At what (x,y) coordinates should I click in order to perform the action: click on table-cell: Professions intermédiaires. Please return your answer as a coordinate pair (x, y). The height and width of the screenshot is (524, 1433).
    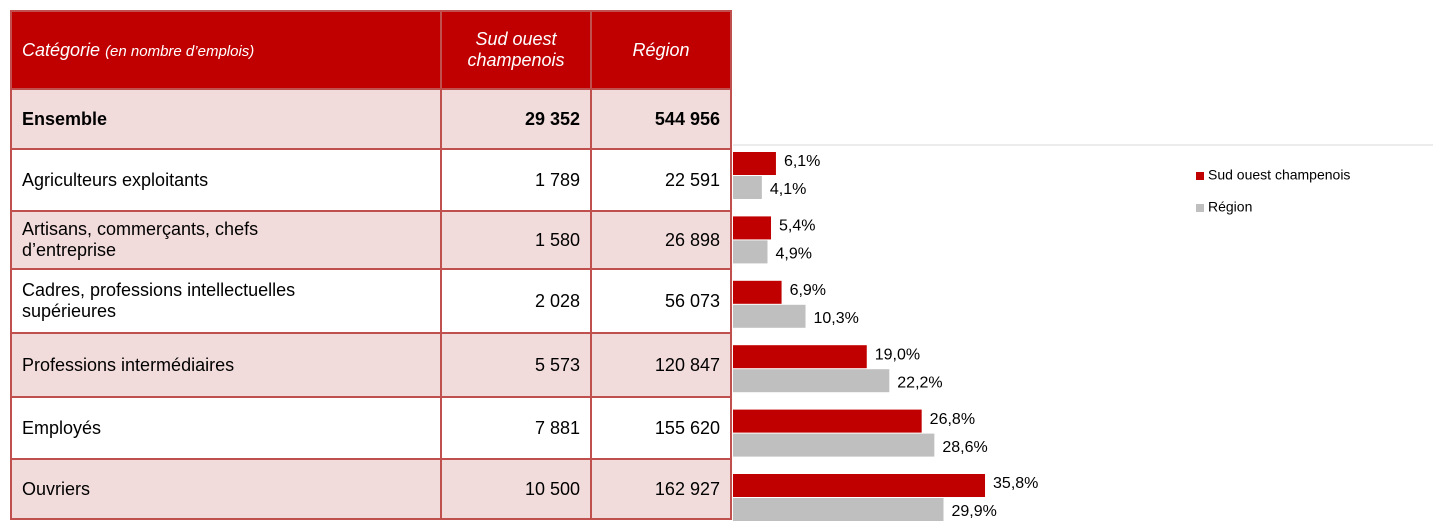
    Looking at the image, I should click on (226, 365).